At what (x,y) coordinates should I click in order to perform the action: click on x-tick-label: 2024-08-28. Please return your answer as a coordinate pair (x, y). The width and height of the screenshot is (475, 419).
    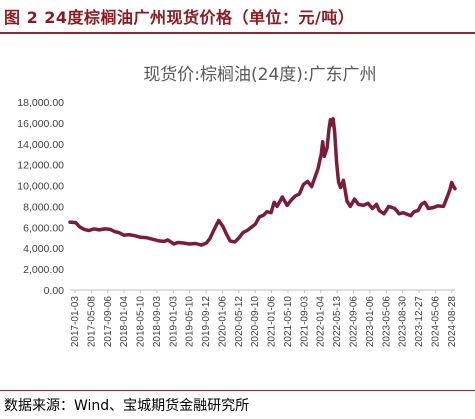
    Looking at the image, I should click on (452, 322).